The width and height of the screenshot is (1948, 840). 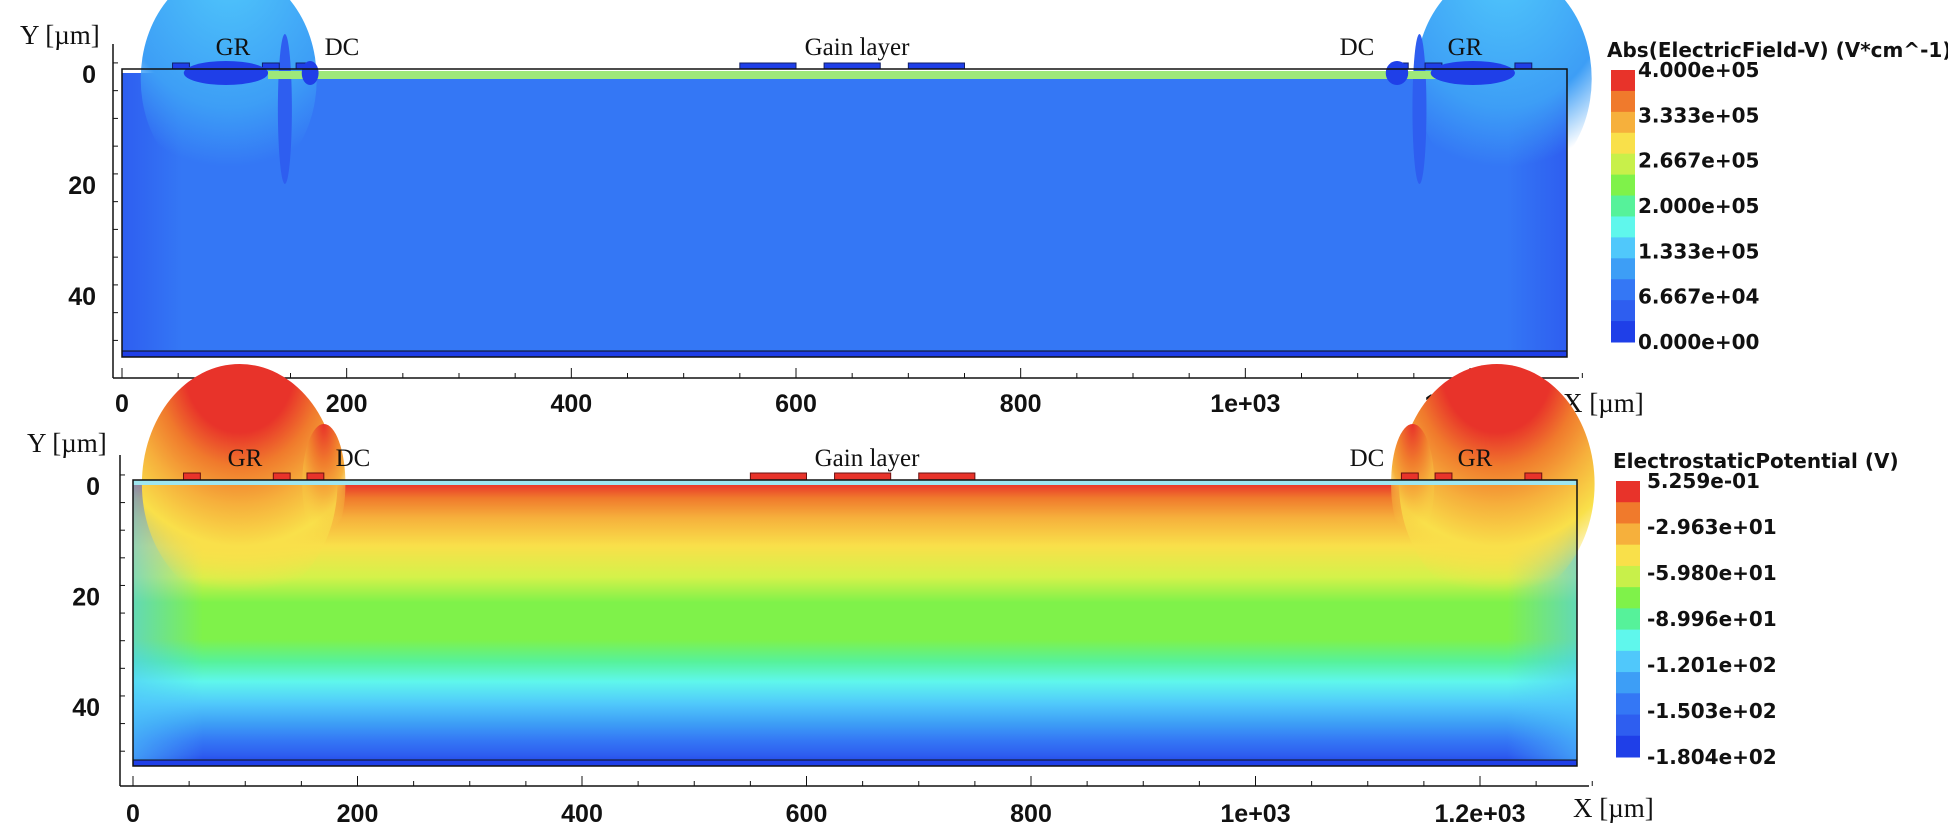 What do you see at coordinates (86, 598) in the screenshot?
I see `y-tick-label: 20` at bounding box center [86, 598].